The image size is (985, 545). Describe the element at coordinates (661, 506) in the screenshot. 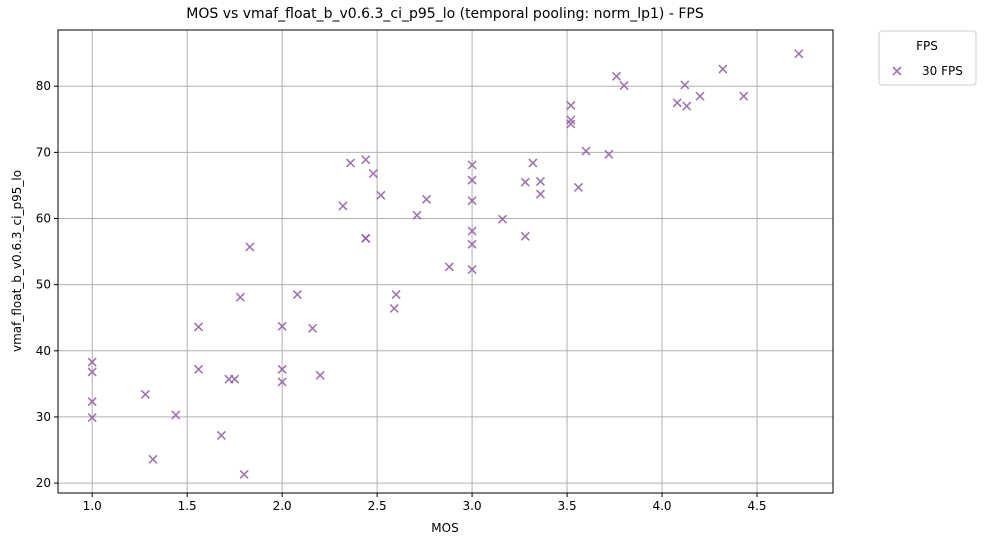

I see `x-tick-label: 4.0` at that location.